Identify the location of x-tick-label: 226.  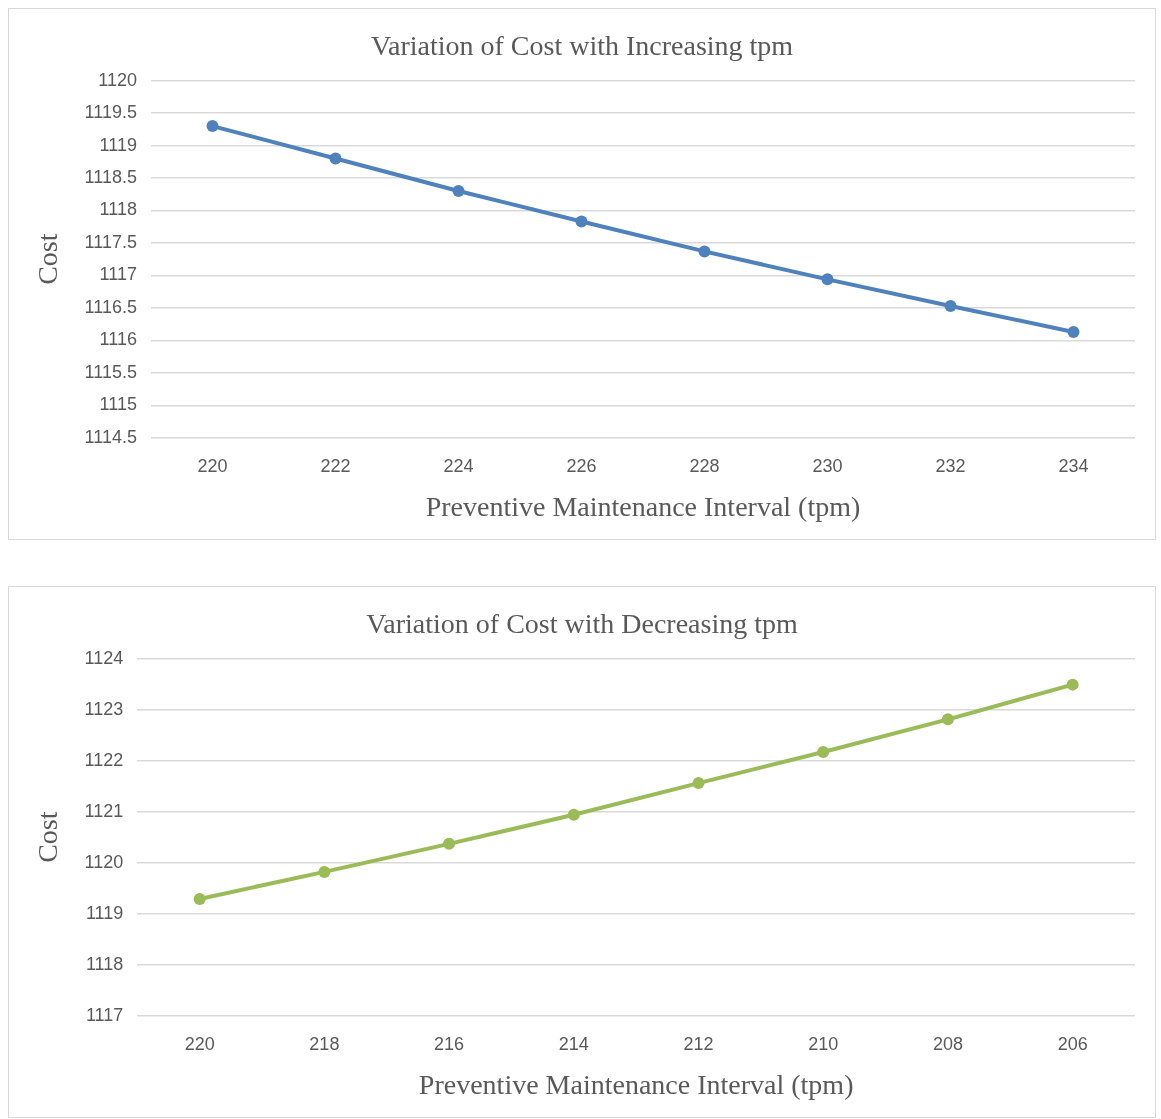
(581, 465).